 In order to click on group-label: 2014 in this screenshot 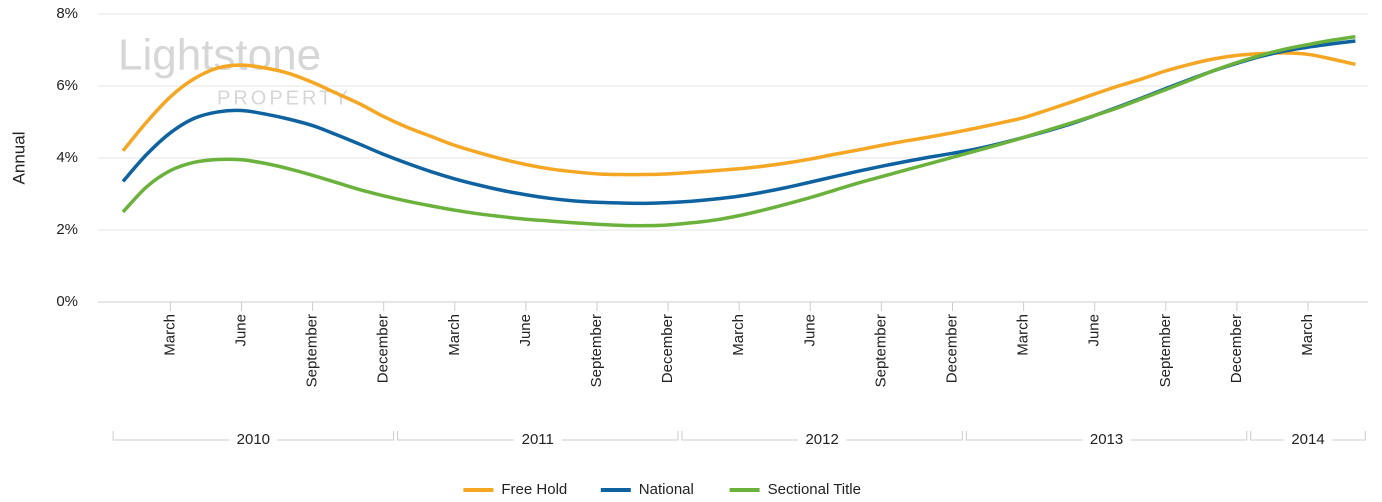, I will do `click(1307, 439)`.